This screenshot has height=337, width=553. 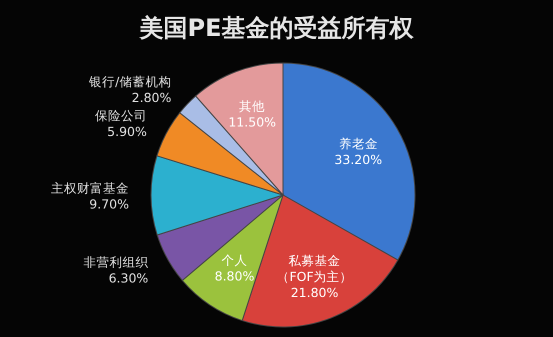 What do you see at coordinates (120, 115) in the screenshot?
I see `slice-label: 保险公司` at bounding box center [120, 115].